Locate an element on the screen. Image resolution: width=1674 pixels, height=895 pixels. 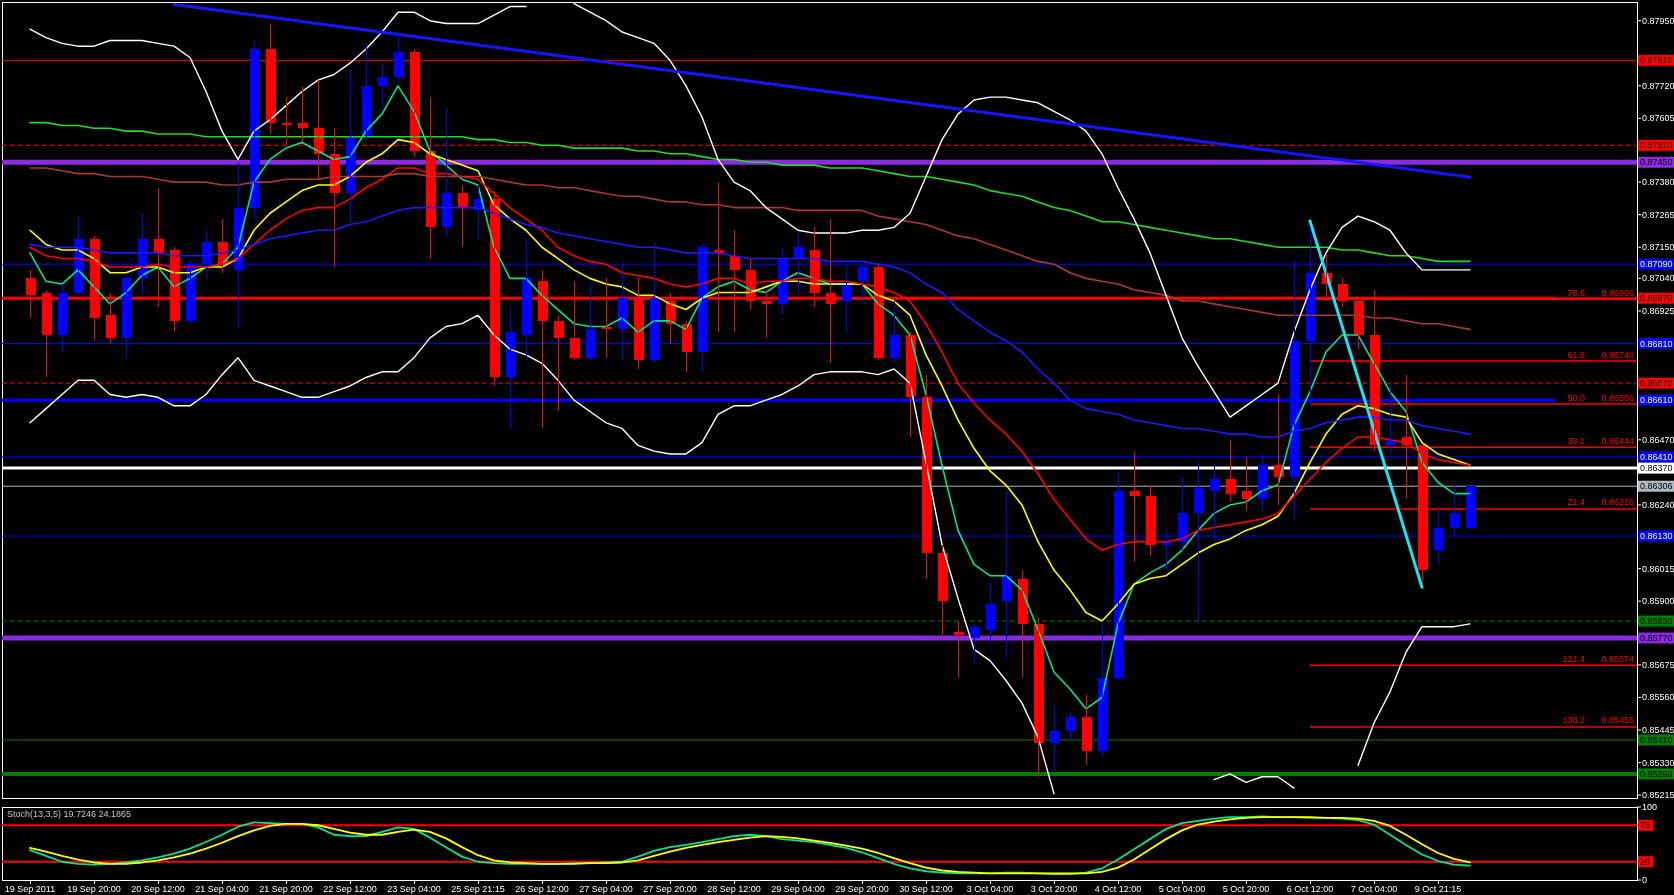
x-tick-label: 5 Oct 04:00 is located at coordinates (1182, 889).